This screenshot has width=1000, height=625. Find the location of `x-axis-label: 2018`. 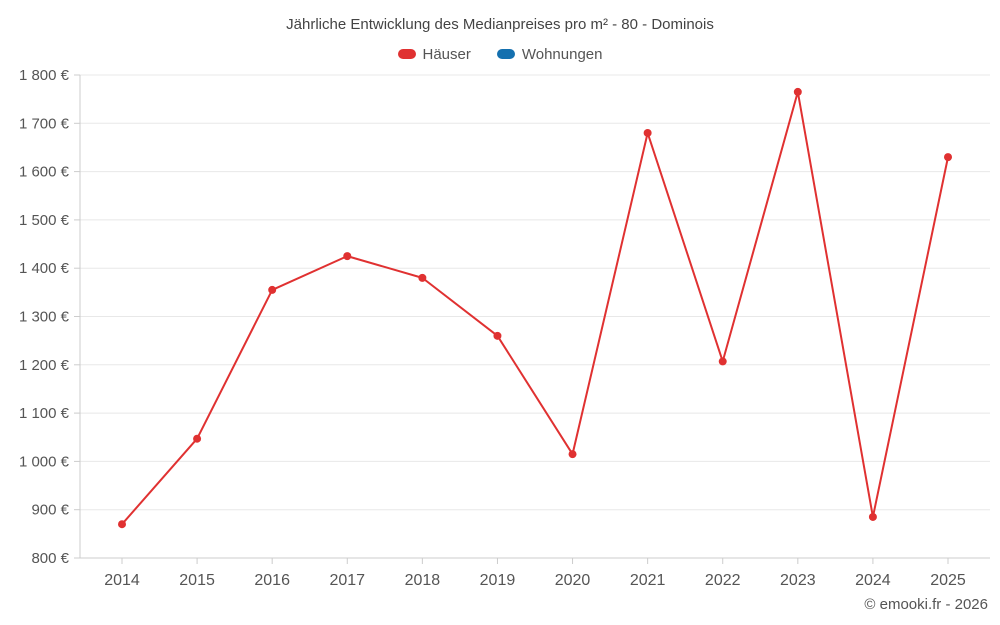

x-axis-label: 2018 is located at coordinates (423, 580).